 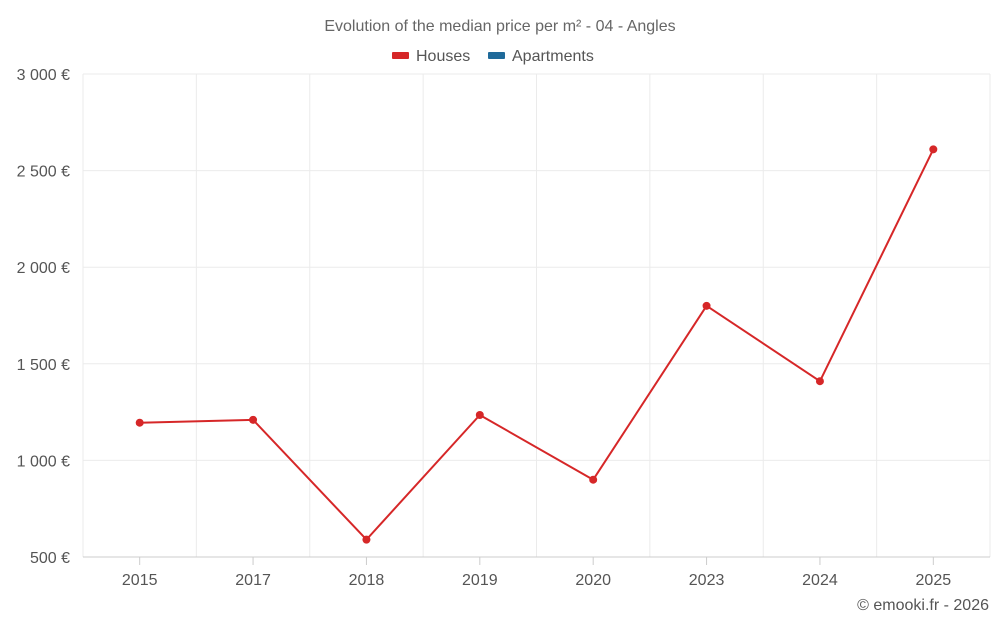 What do you see at coordinates (43, 172) in the screenshot?
I see `y-tick-label: 2 500 €` at bounding box center [43, 172].